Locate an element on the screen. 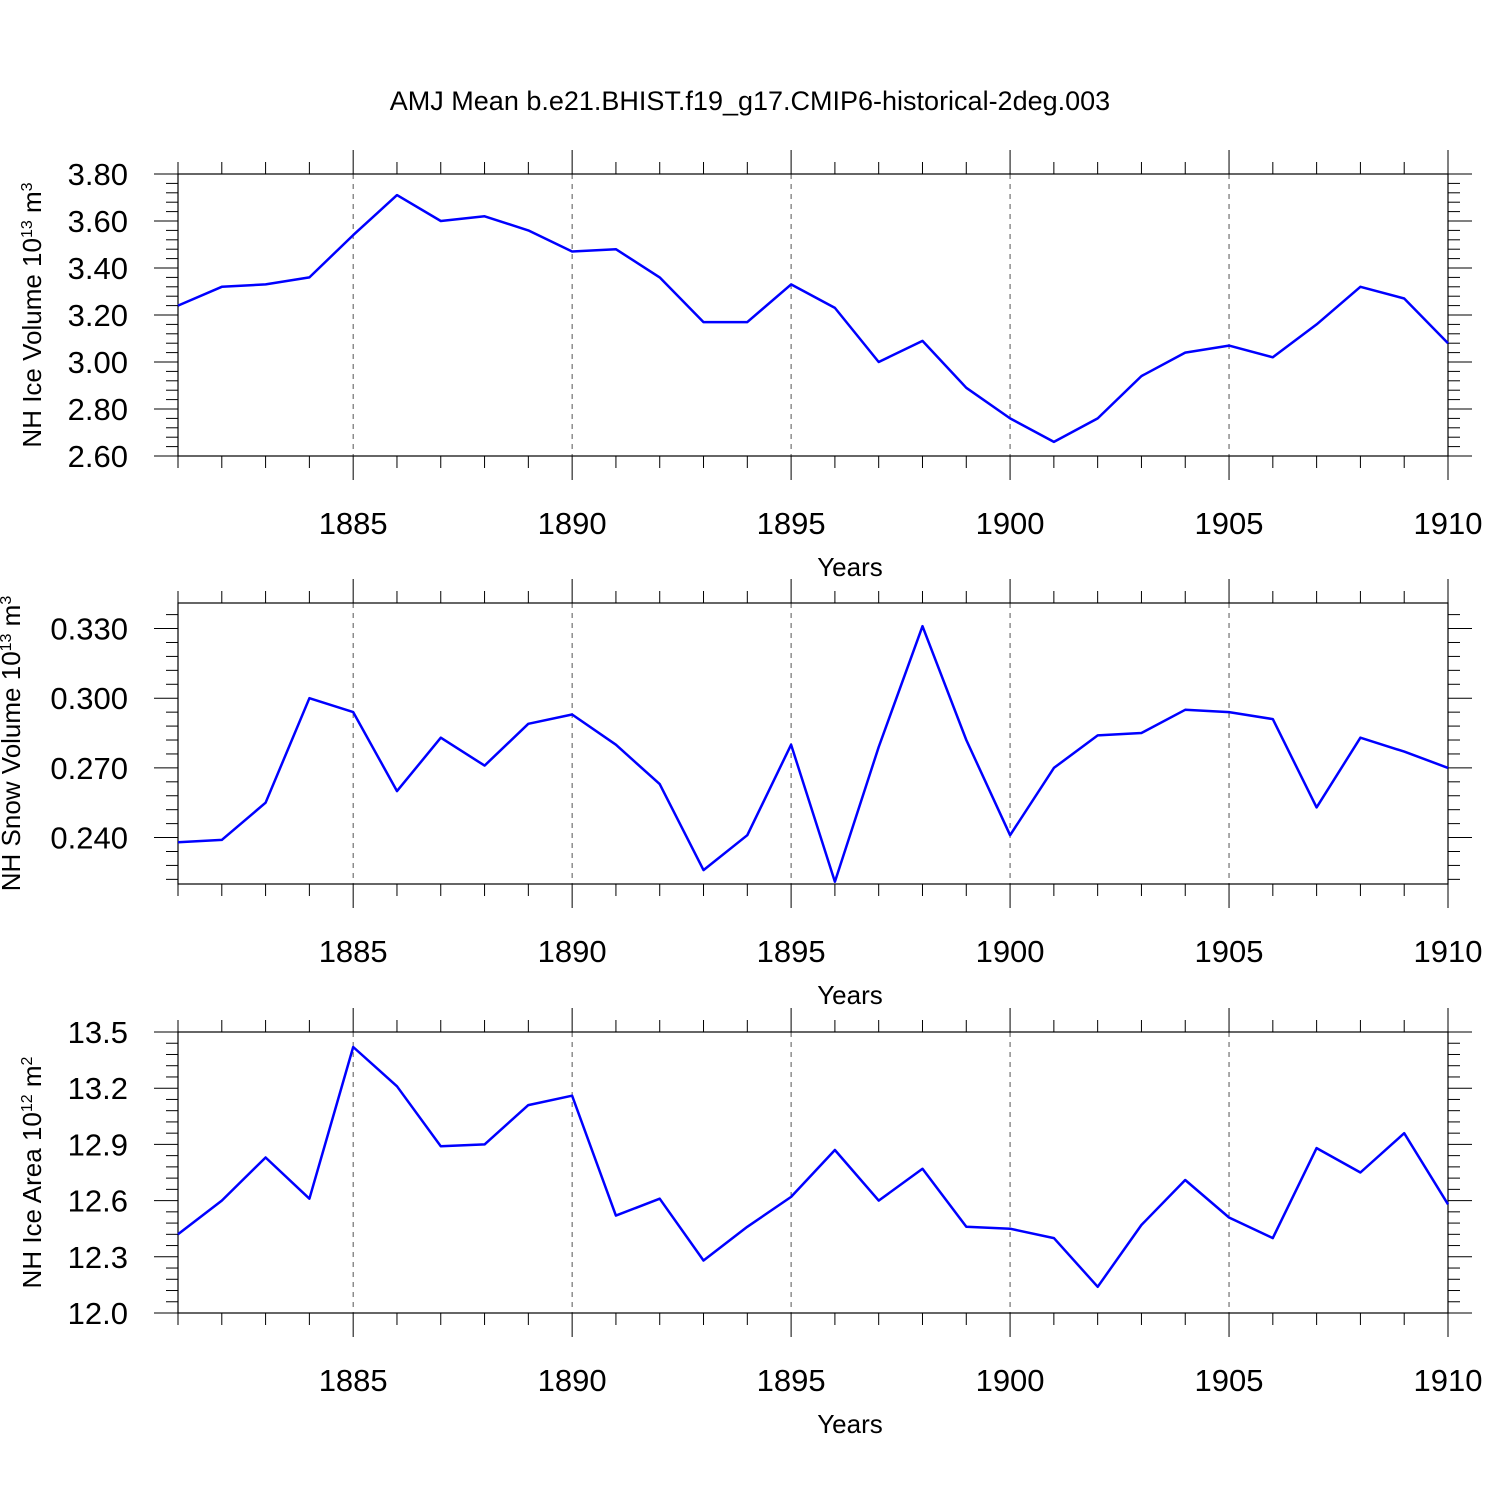  y-tick-label: 0.270 is located at coordinates (89, 768).